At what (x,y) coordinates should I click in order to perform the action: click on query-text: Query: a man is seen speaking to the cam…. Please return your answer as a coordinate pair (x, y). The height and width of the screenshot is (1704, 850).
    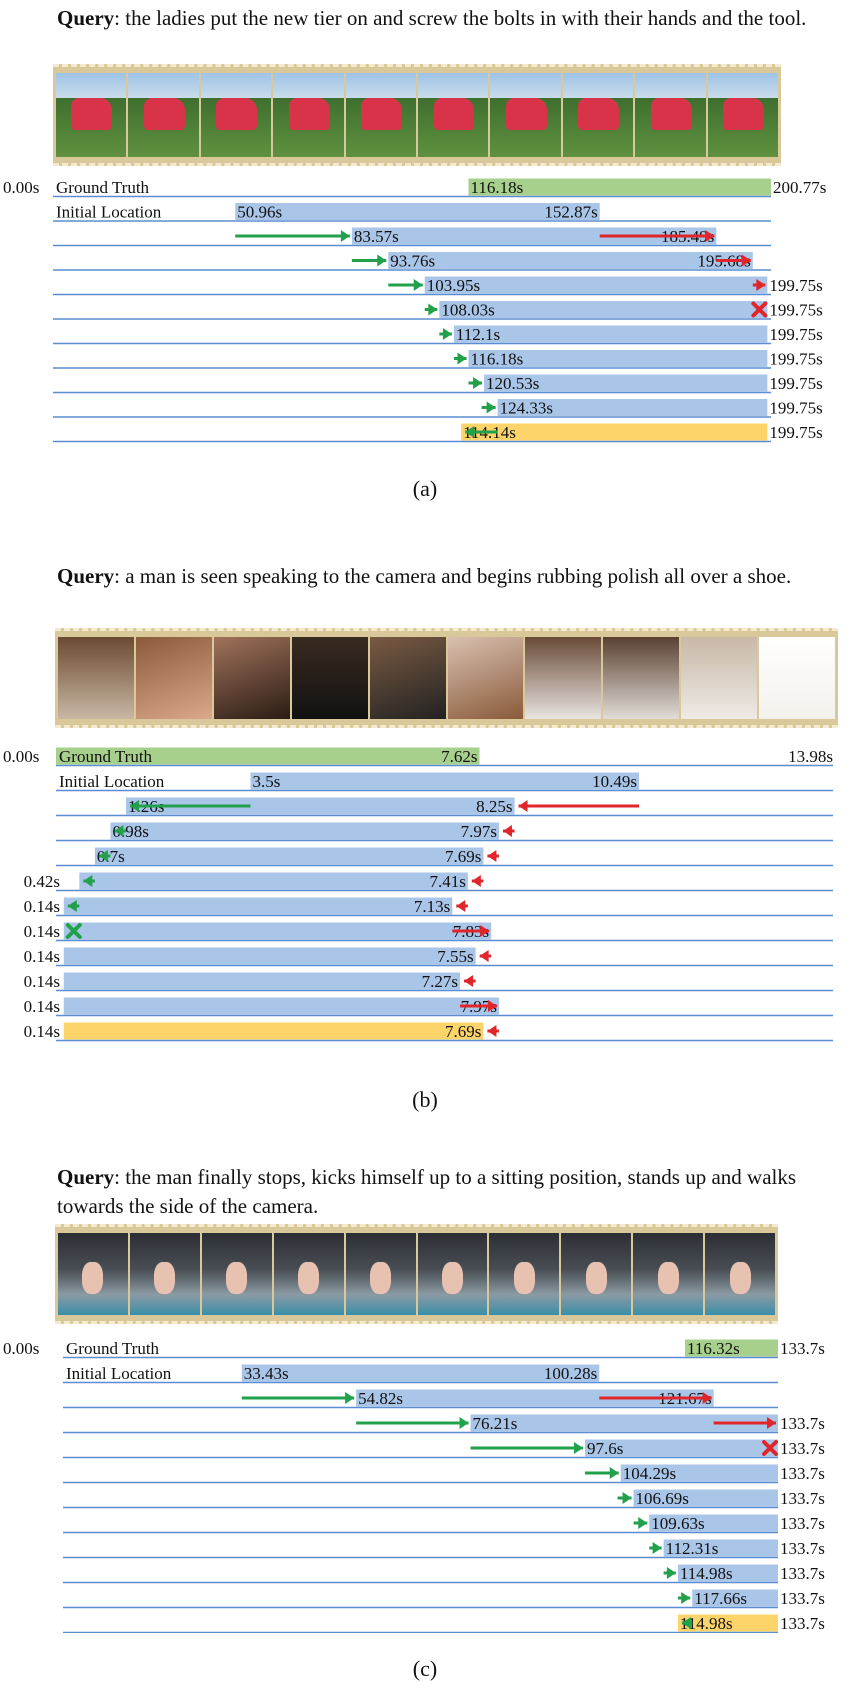
    Looking at the image, I should click on (424, 576).